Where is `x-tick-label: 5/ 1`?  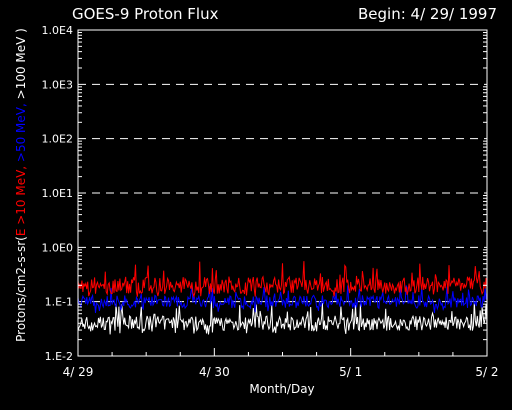
x-tick-label: 5/ 1 is located at coordinates (350, 372).